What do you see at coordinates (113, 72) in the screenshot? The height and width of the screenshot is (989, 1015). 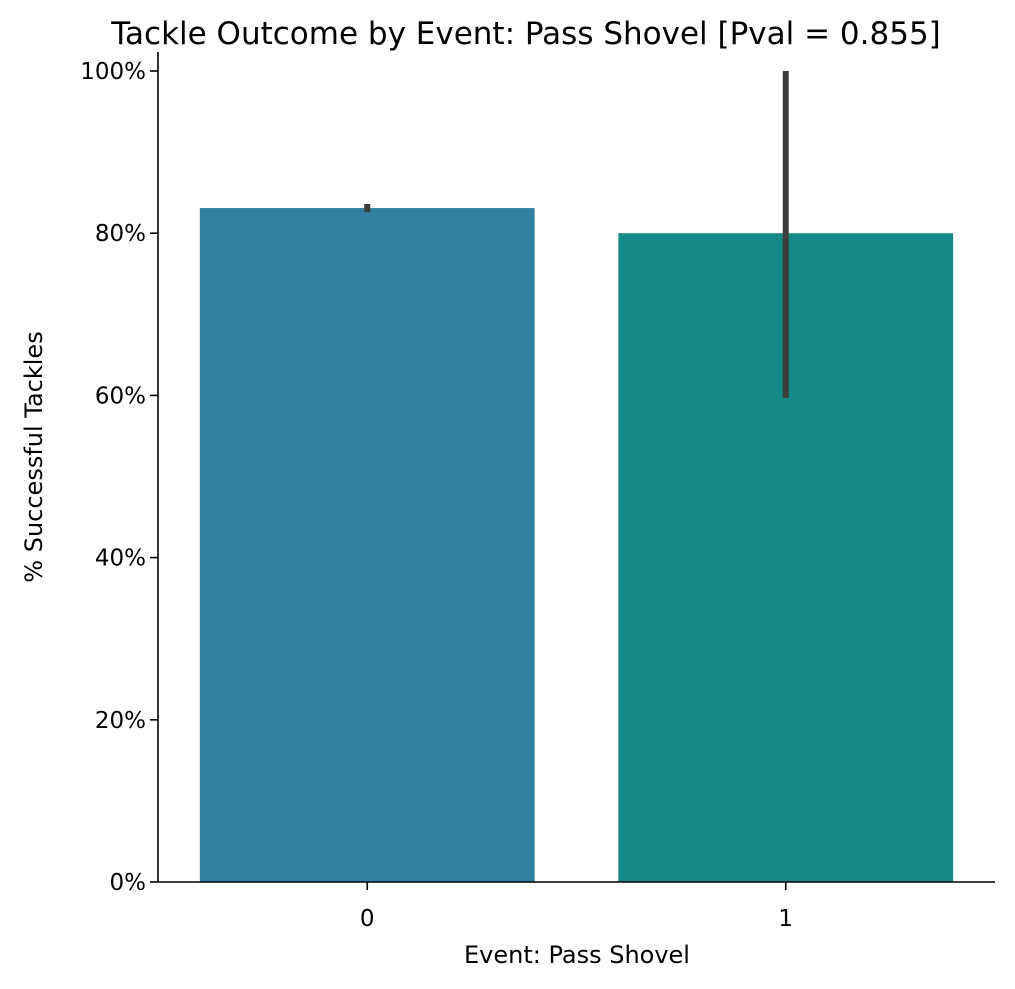 I see `y-tick-label: 100%` at bounding box center [113, 72].